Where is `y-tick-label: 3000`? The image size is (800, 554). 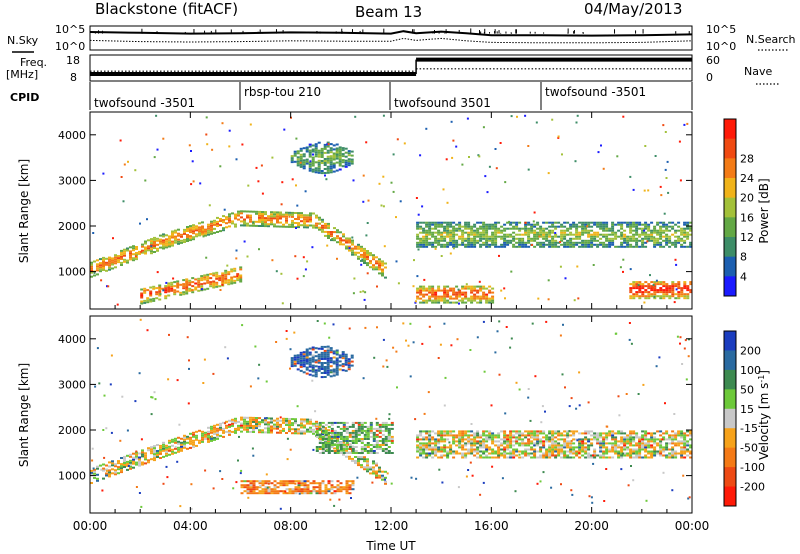 y-tick-label: 3000 is located at coordinates (72, 384).